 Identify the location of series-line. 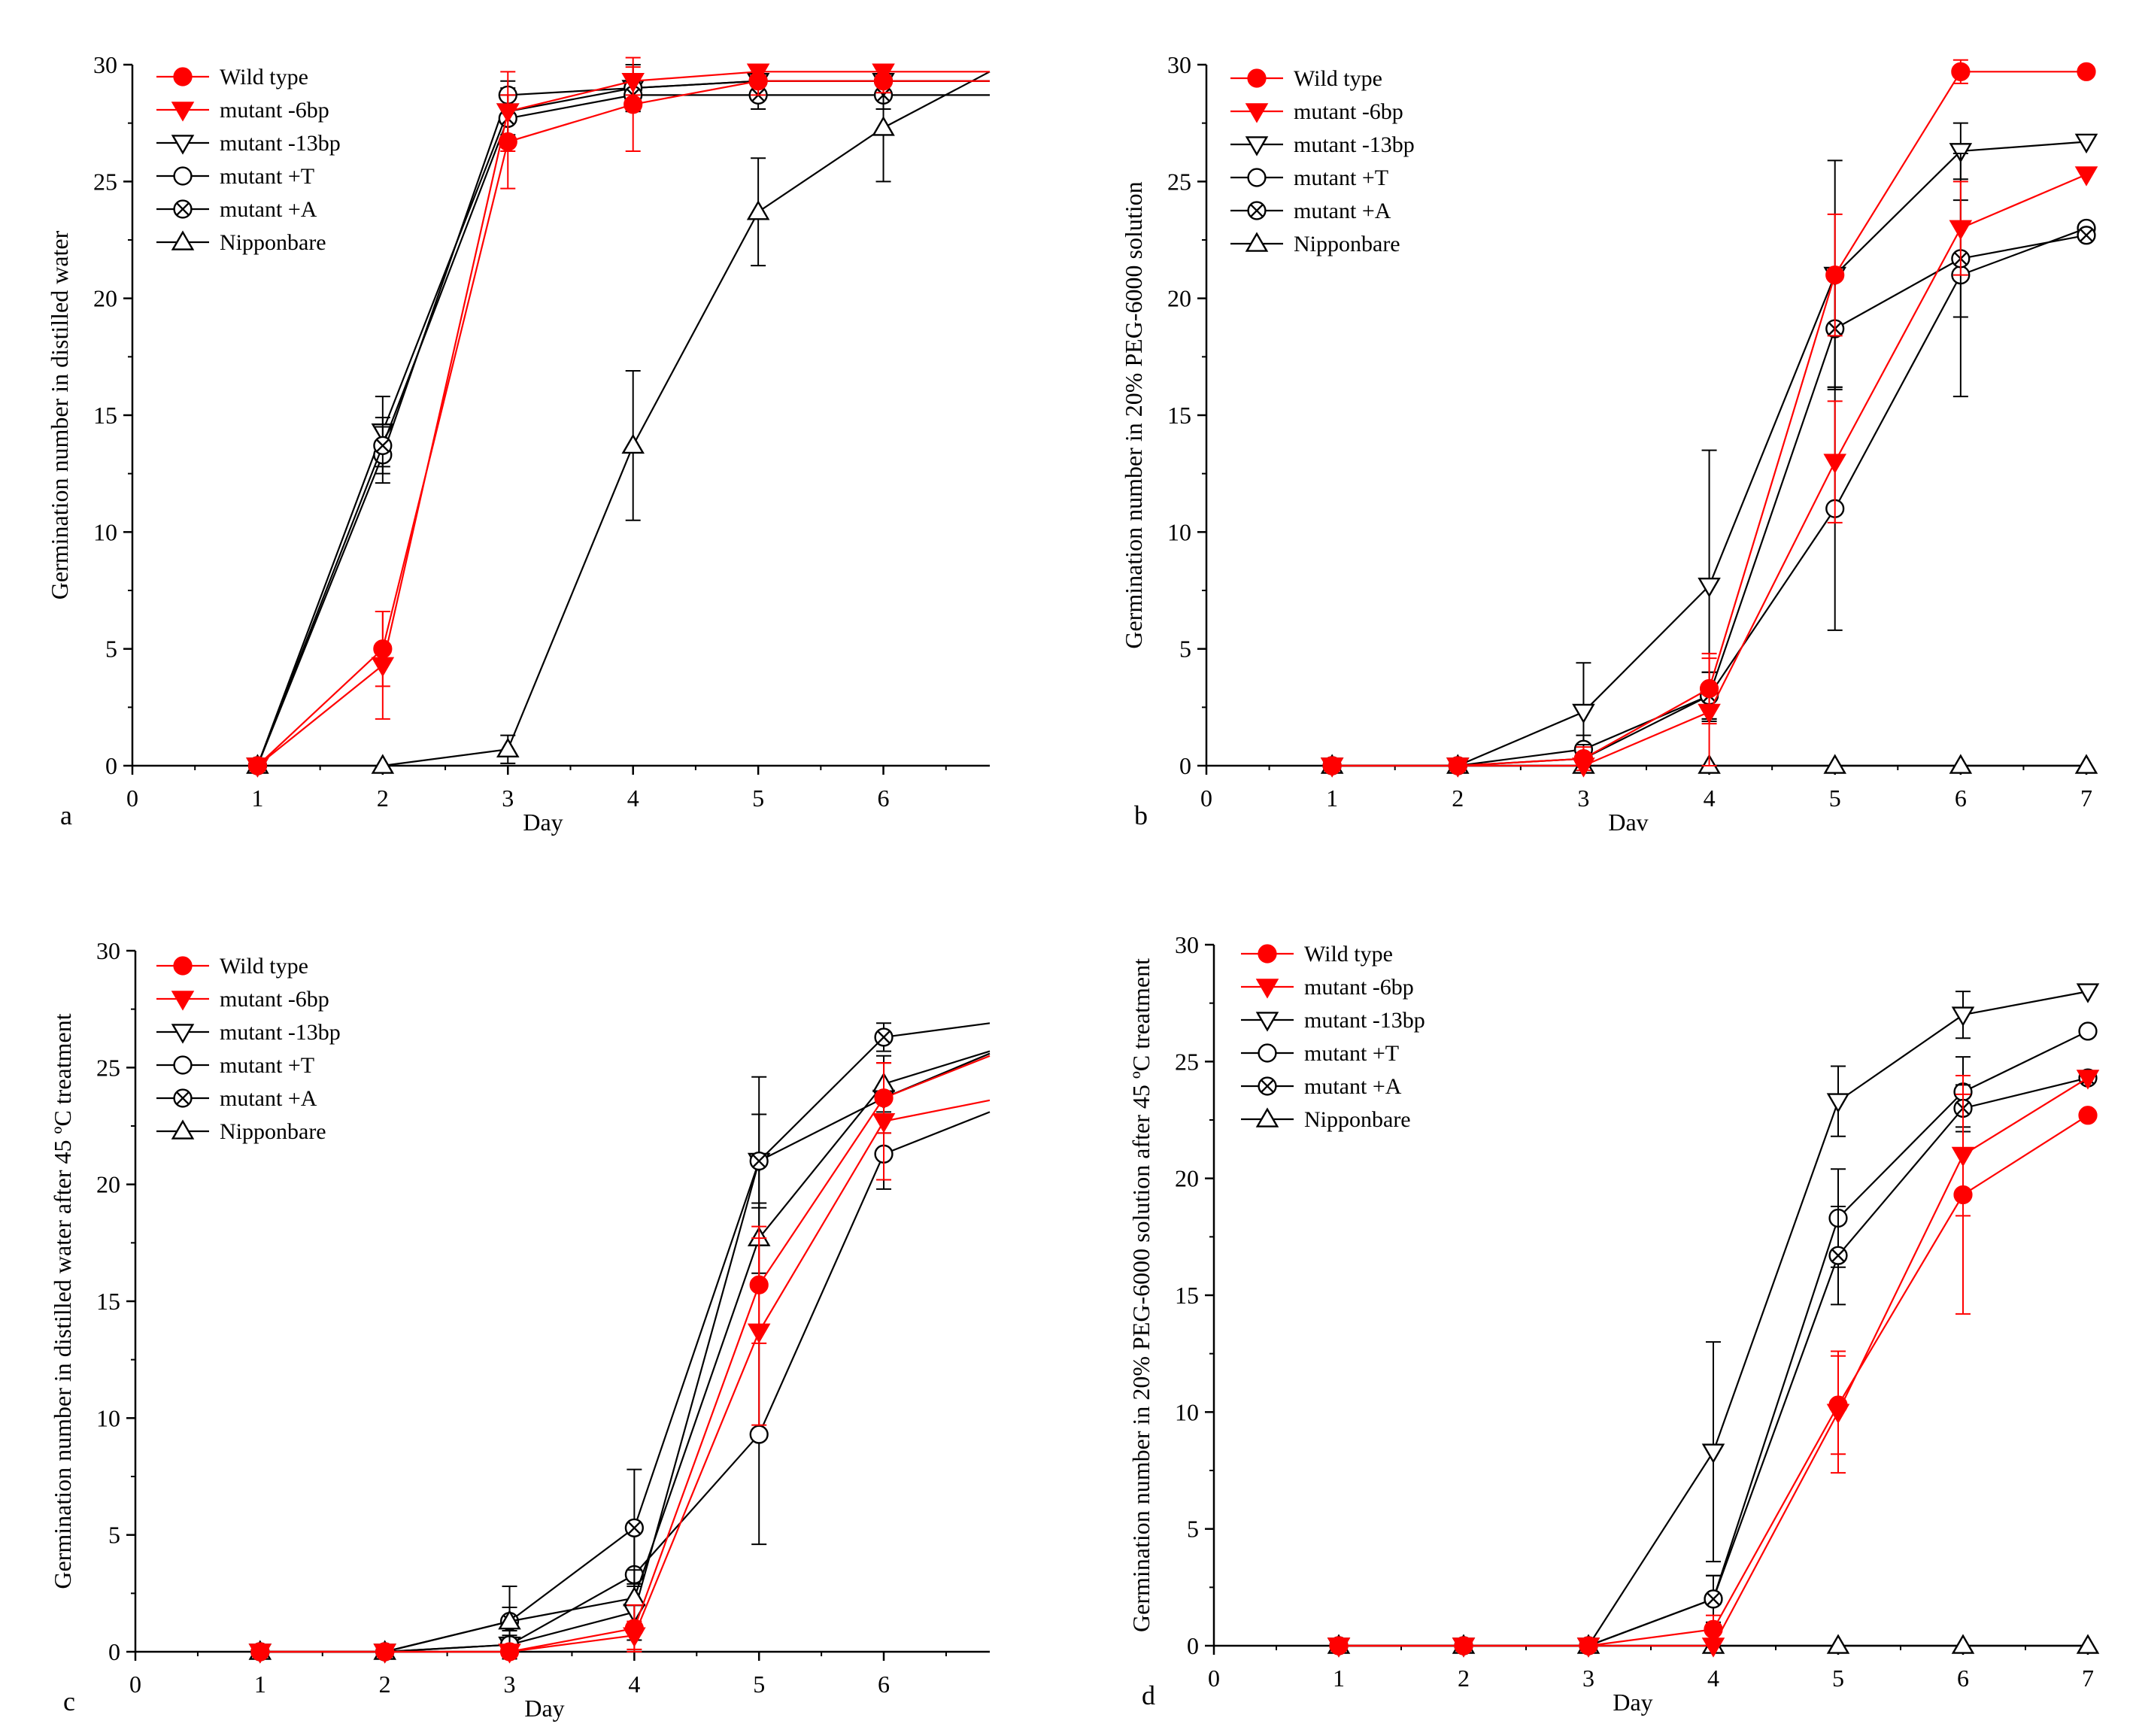
(623, 430).